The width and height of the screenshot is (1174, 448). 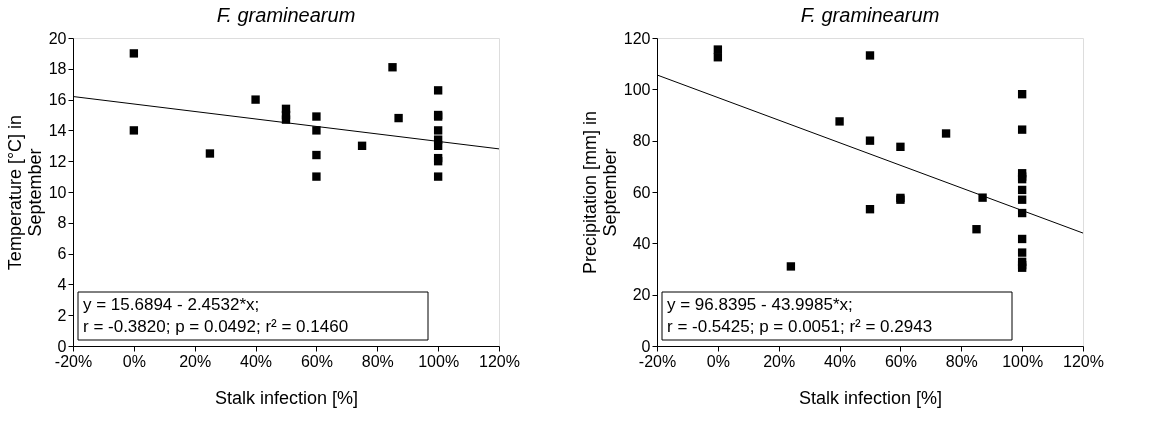 I want to click on y-tick-label: 120, so click(x=637, y=38).